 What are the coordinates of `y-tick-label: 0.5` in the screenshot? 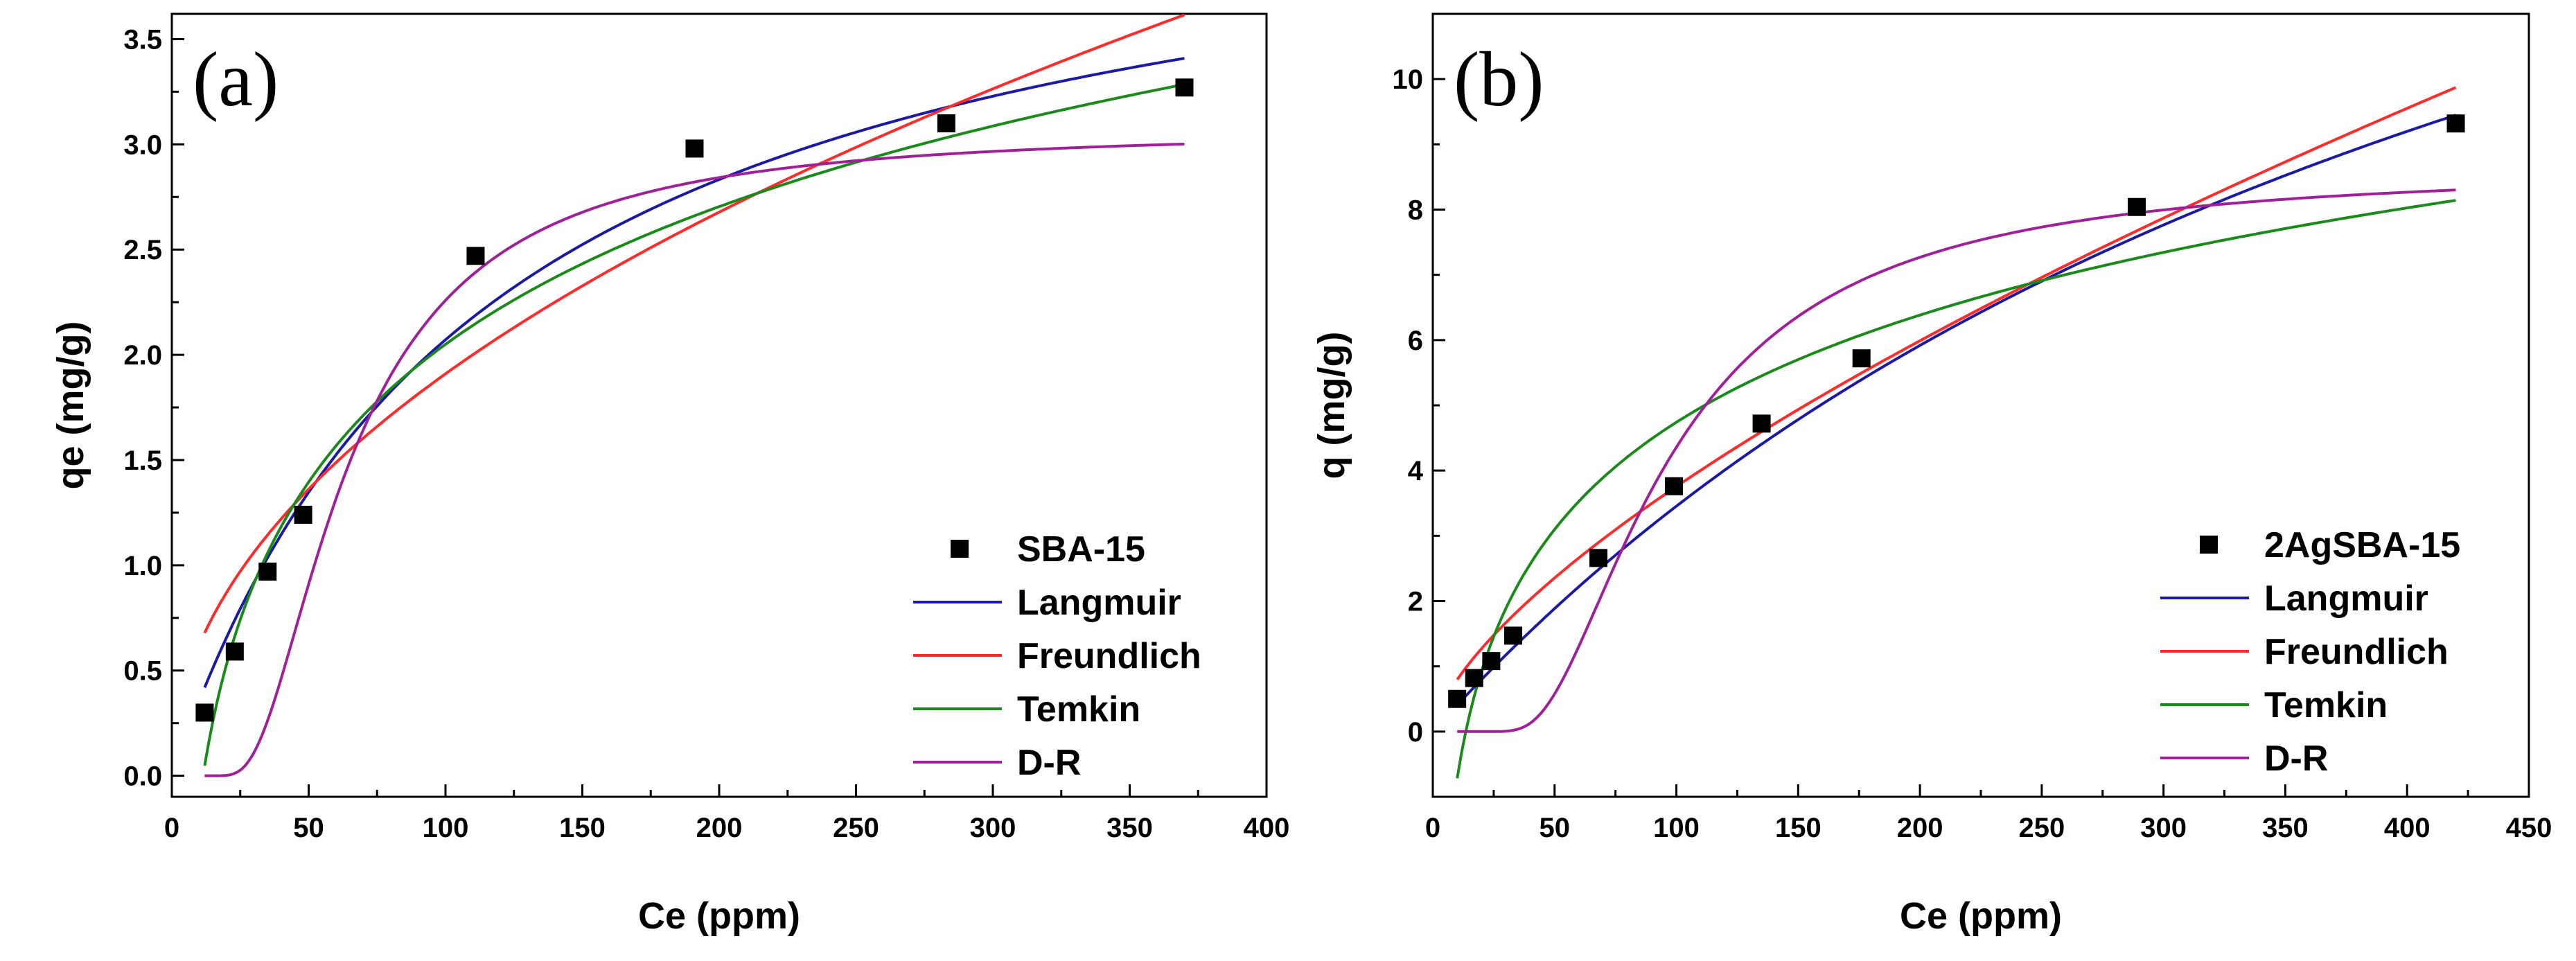 It's located at (142, 671).